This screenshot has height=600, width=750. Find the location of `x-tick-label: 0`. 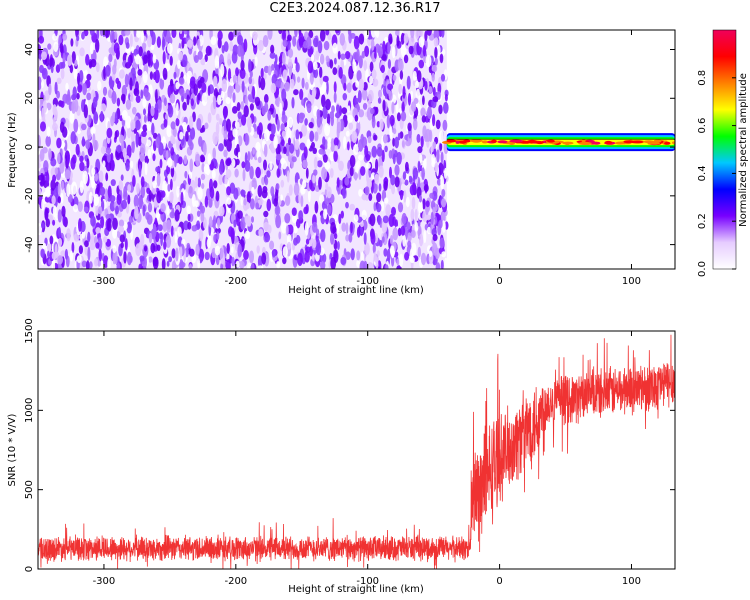

x-tick-label: 0 is located at coordinates (499, 581).